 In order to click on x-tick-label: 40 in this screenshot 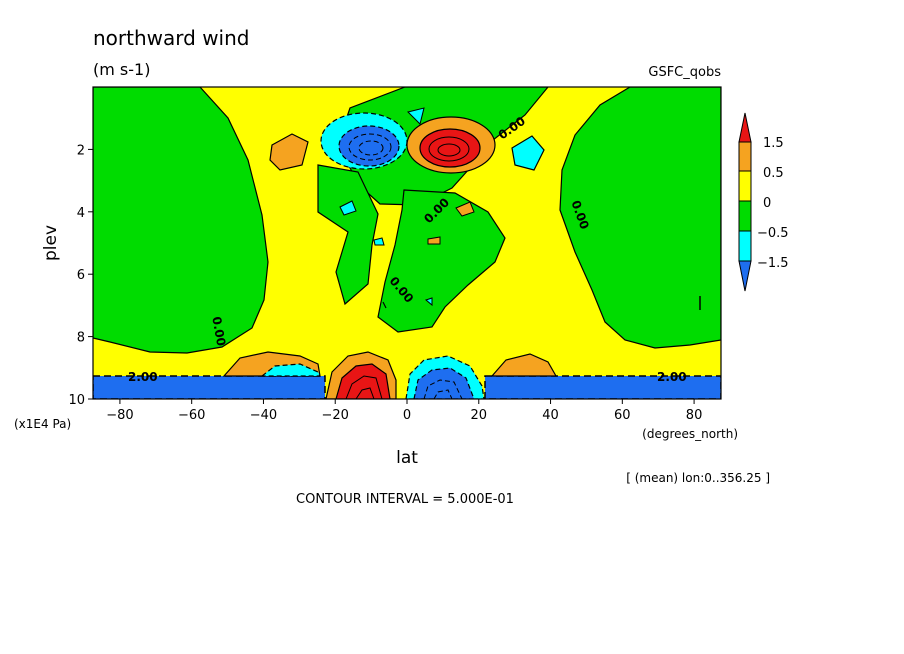, I will do `click(550, 415)`.